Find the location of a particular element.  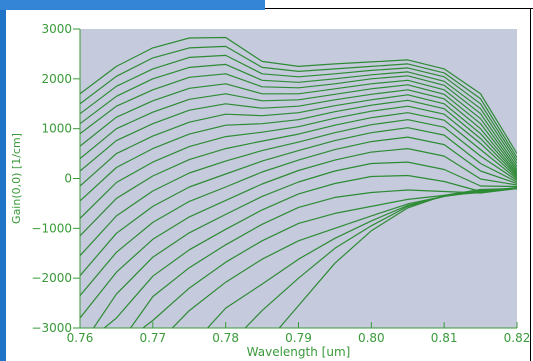

x-tick-label: 0.78 is located at coordinates (225, 338).